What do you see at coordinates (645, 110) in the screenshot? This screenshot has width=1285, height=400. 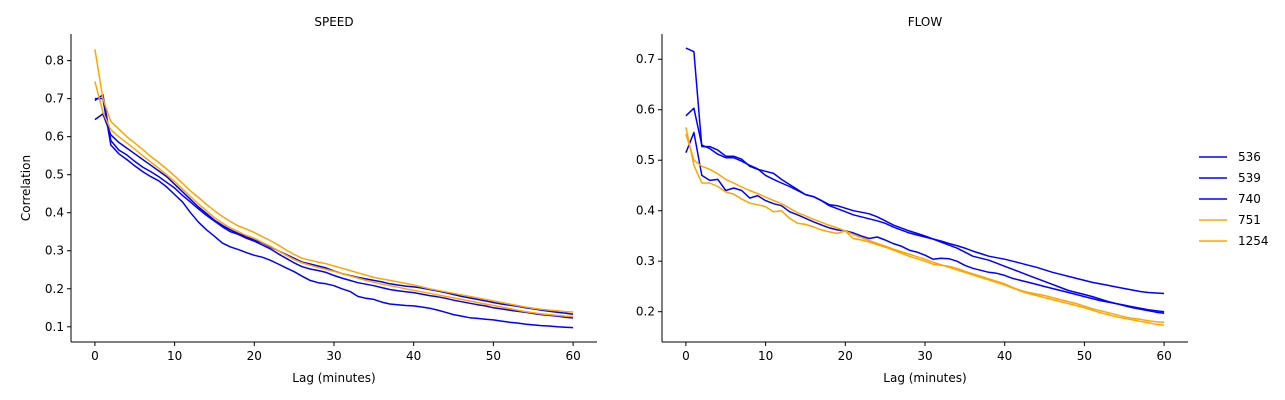 I see `flow-y-tick-label: 0.6` at bounding box center [645, 110].